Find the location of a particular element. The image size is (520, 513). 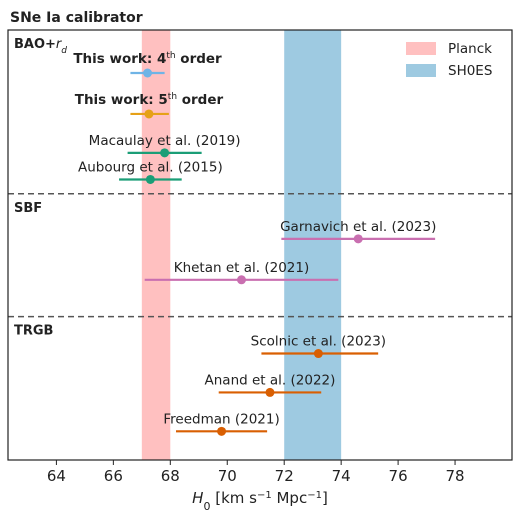

data-point-khetan-et-al-2021: Khetan et al. (2021) is located at coordinates (241, 272).